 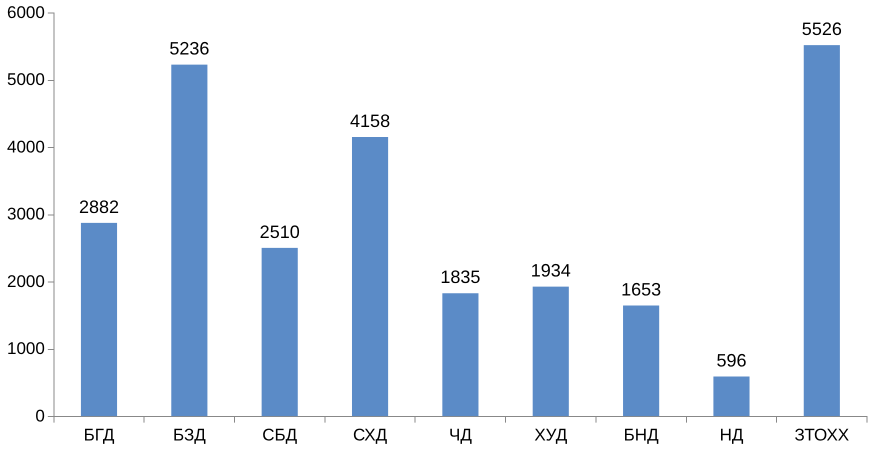 What do you see at coordinates (642, 434) in the screenshot?
I see `x-tick-label: БНД` at bounding box center [642, 434].